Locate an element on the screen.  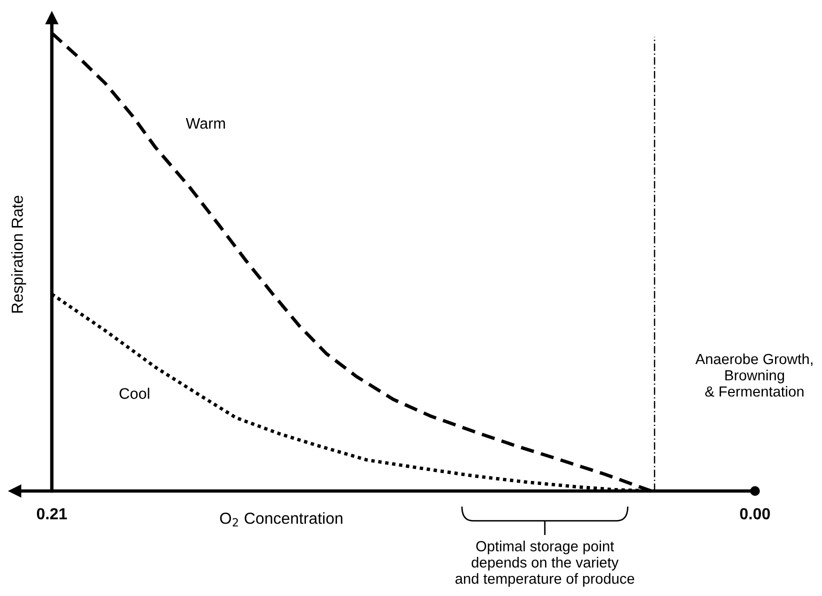
x-tick-label: 0.00 is located at coordinates (755, 514).